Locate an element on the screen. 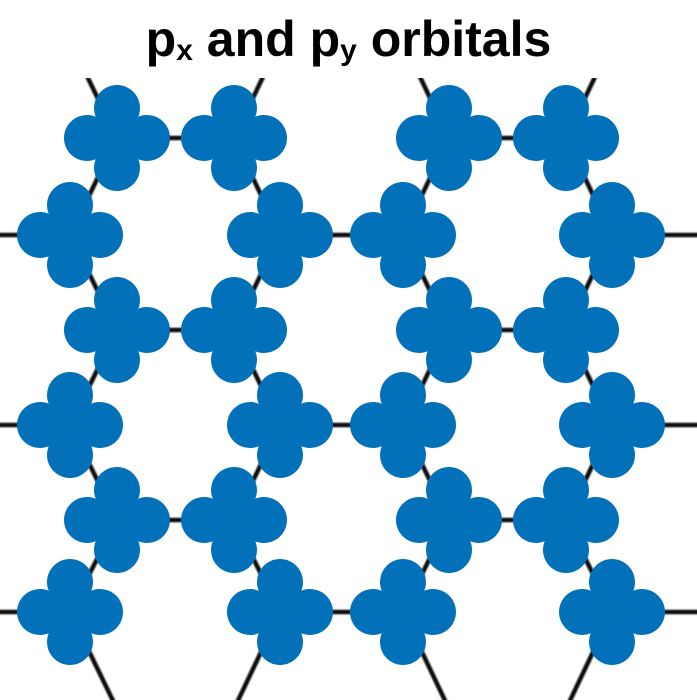 This screenshot has height=700, width=697. title-p-y: p is located at coordinates (325, 39).